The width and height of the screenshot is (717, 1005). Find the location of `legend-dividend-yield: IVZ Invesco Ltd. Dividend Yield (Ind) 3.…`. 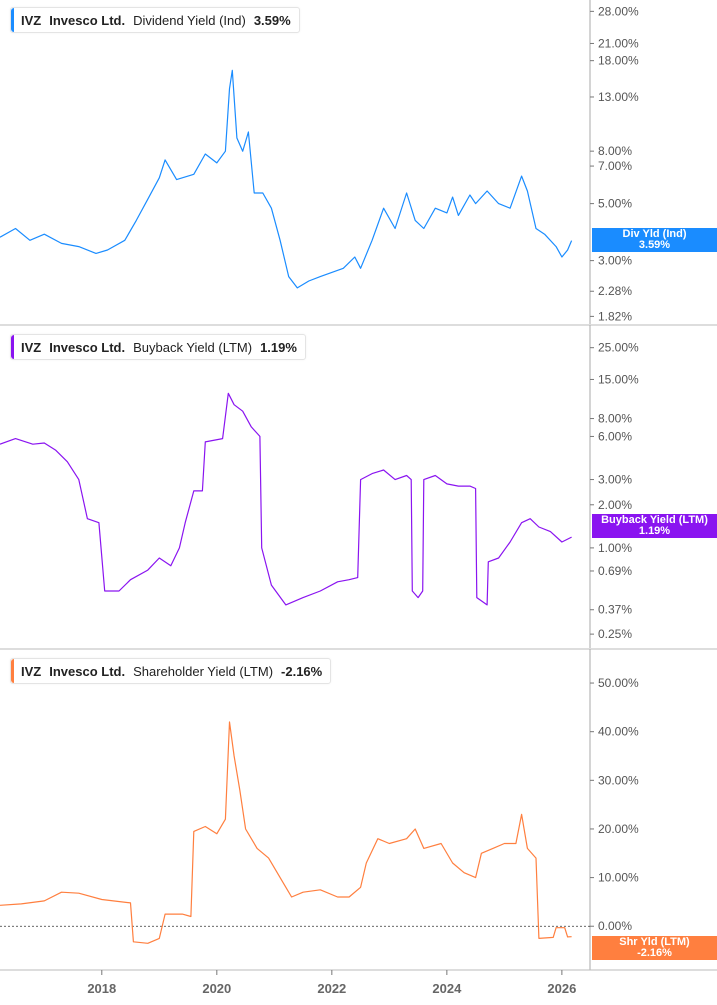

legend-dividend-yield: IVZ Invesco Ltd. Dividend Yield (Ind) 3.… is located at coordinates (155, 20).